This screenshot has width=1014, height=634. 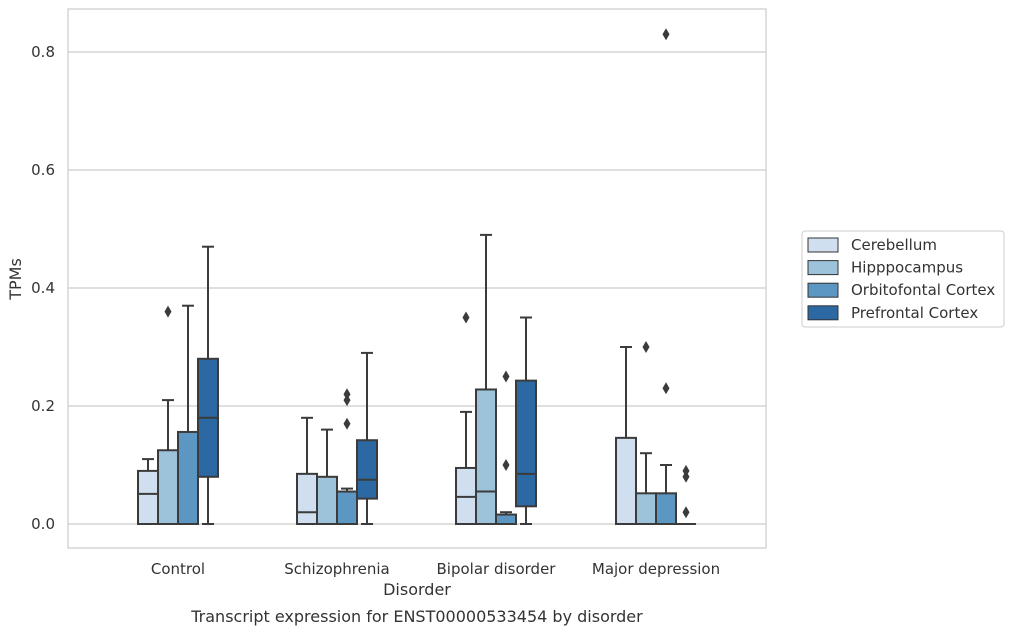 I want to click on legend-frame, so click(x=903, y=279).